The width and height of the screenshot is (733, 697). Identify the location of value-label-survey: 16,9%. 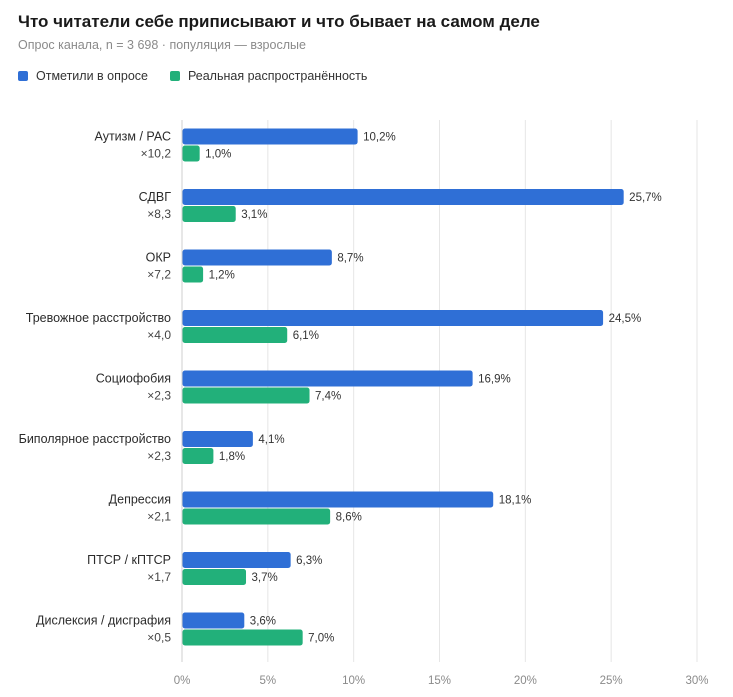
(494, 380).